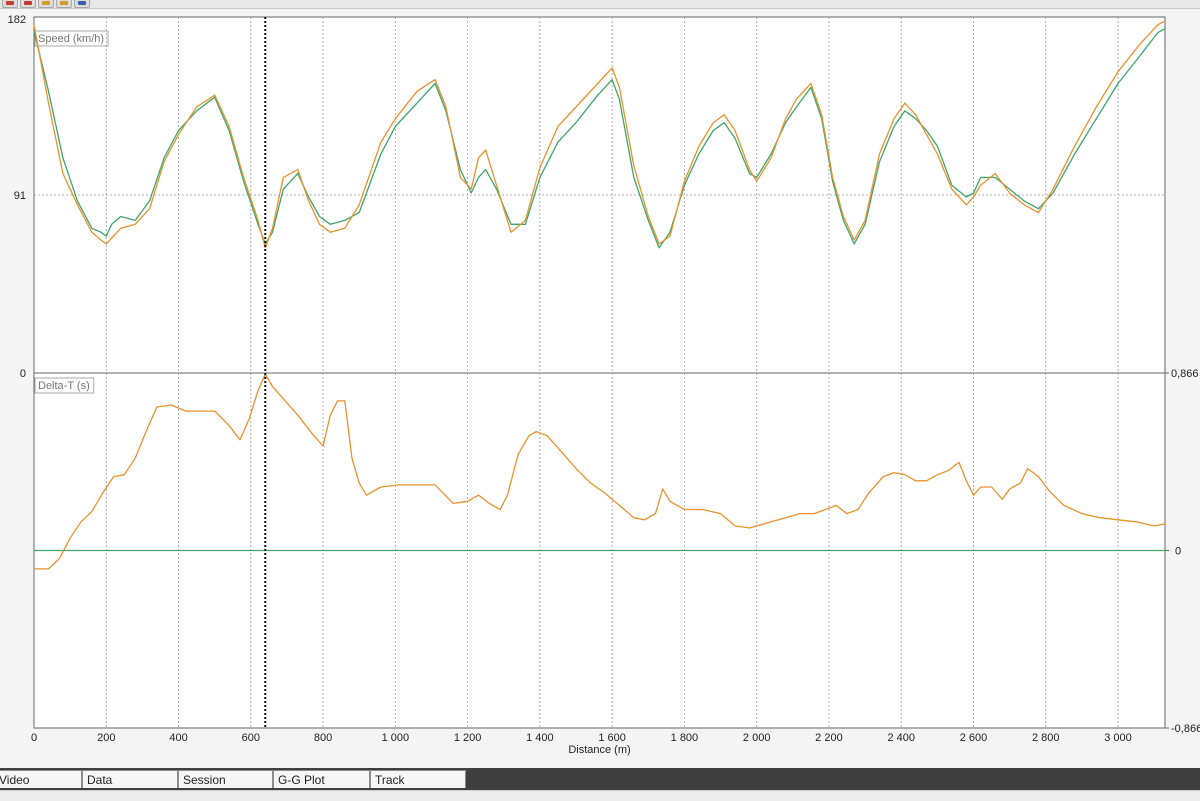 The width and height of the screenshot is (1200, 801). Describe the element at coordinates (901, 738) in the screenshot. I see `x-tick-label: 2 400` at that location.